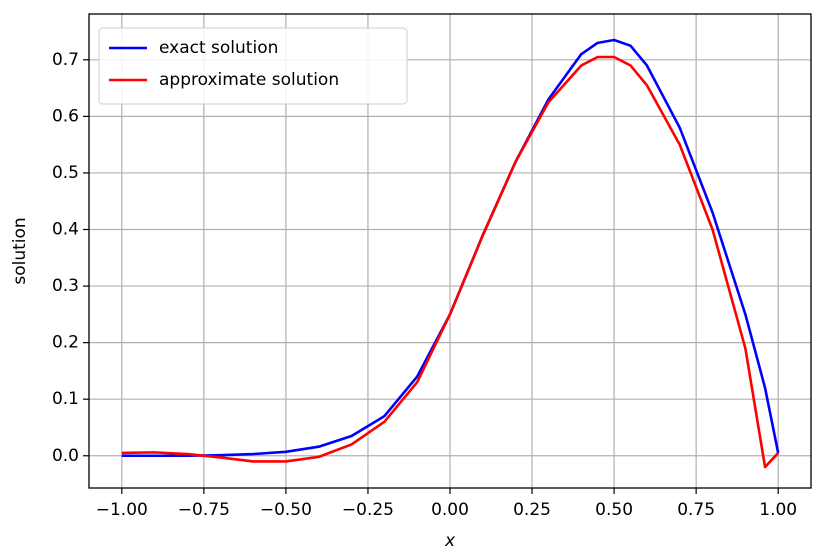  What do you see at coordinates (65, 286) in the screenshot?
I see `y-tick-label: 0.3` at bounding box center [65, 286].